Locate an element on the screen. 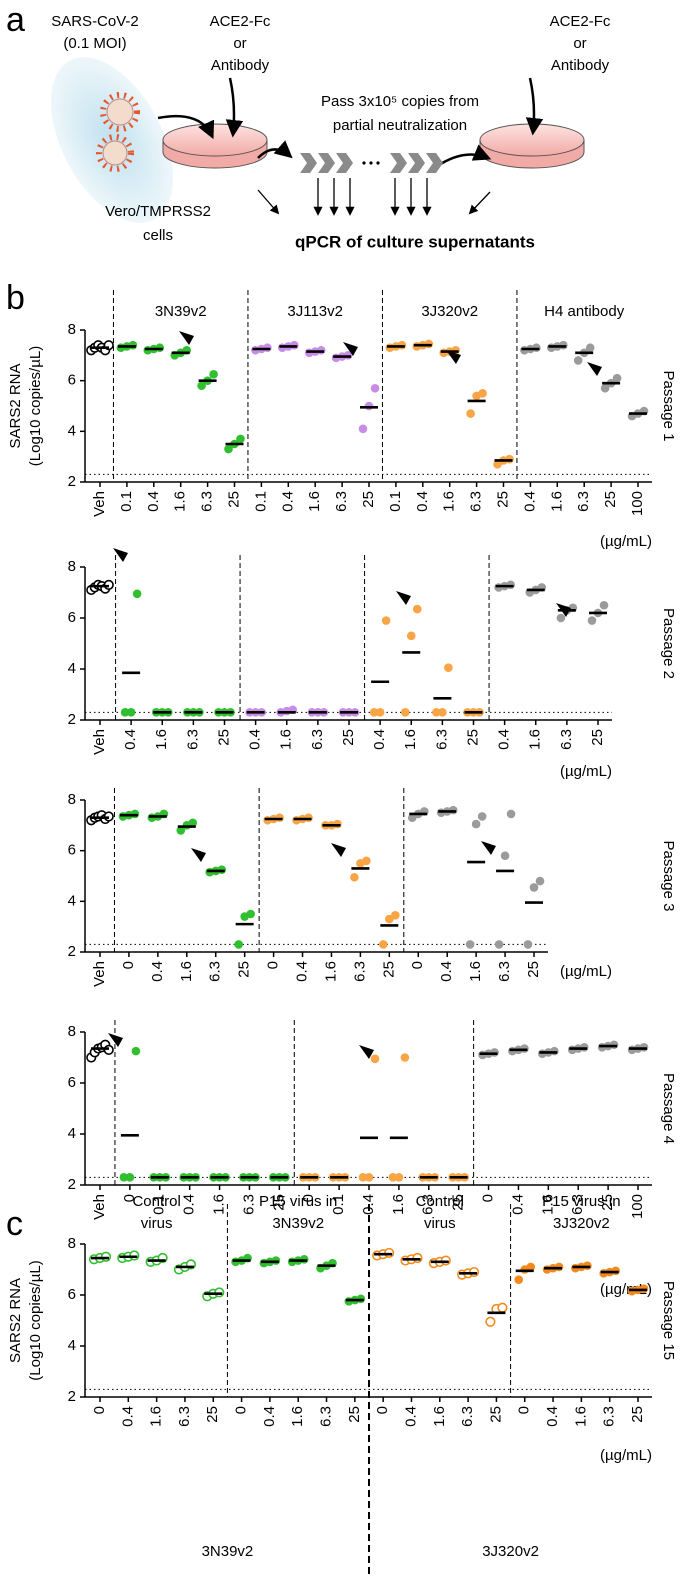 The image size is (685, 1576). y-axis-label: SARS2 RNA is located at coordinates (15, 405).